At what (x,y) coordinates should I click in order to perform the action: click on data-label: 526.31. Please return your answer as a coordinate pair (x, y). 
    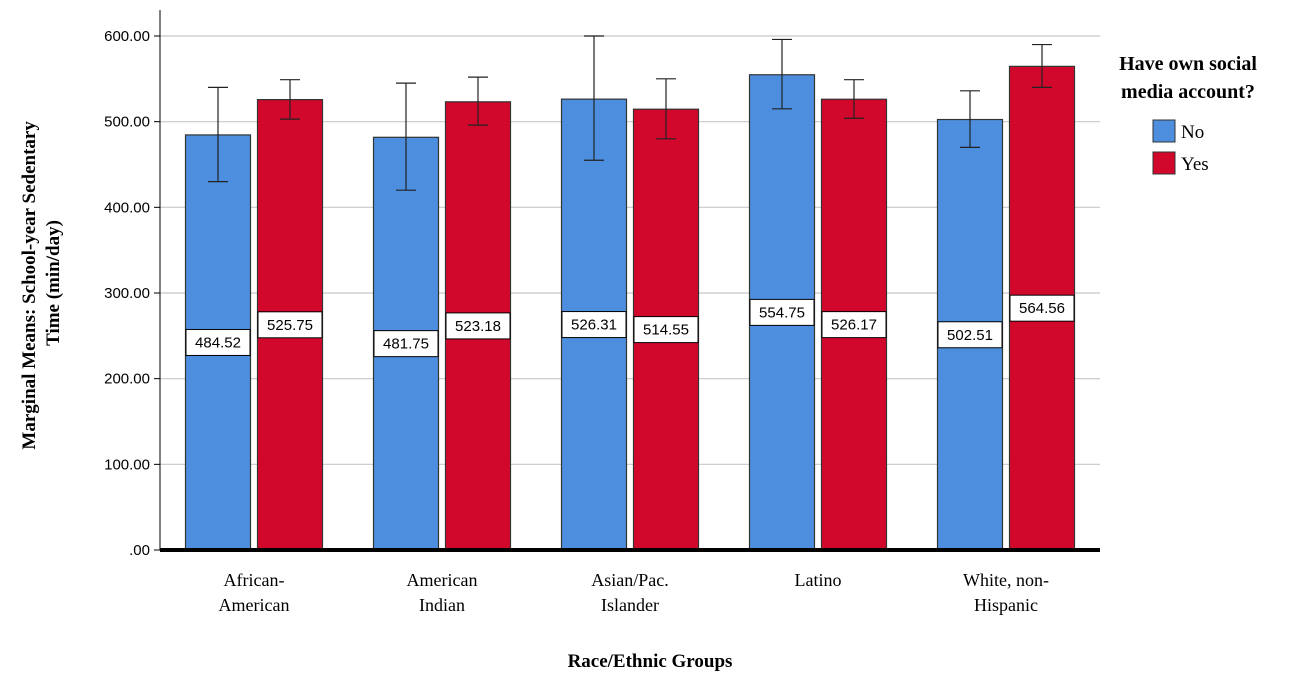
    Looking at the image, I should click on (594, 325).